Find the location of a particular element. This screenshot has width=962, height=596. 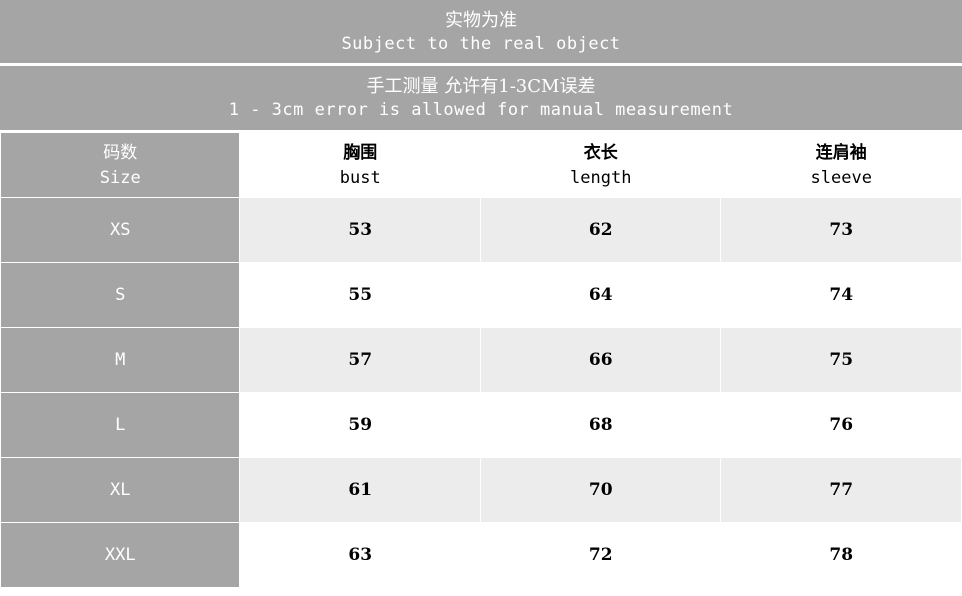

table-row: XS 53 62 73 is located at coordinates (481, 230).